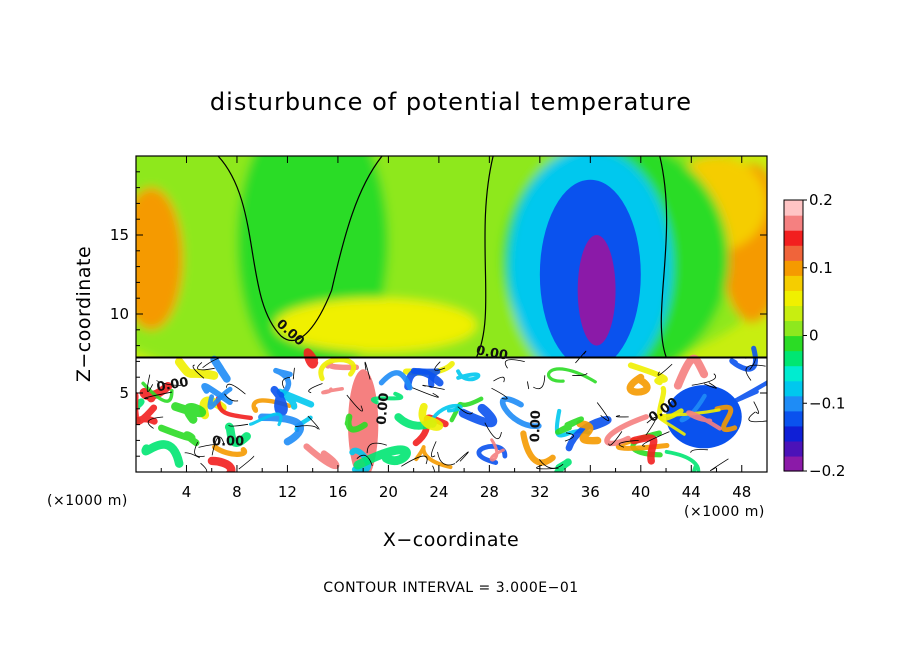 This screenshot has width=904, height=654. Describe the element at coordinates (287, 492) in the screenshot. I see `x-tick-label-12: 12` at that location.